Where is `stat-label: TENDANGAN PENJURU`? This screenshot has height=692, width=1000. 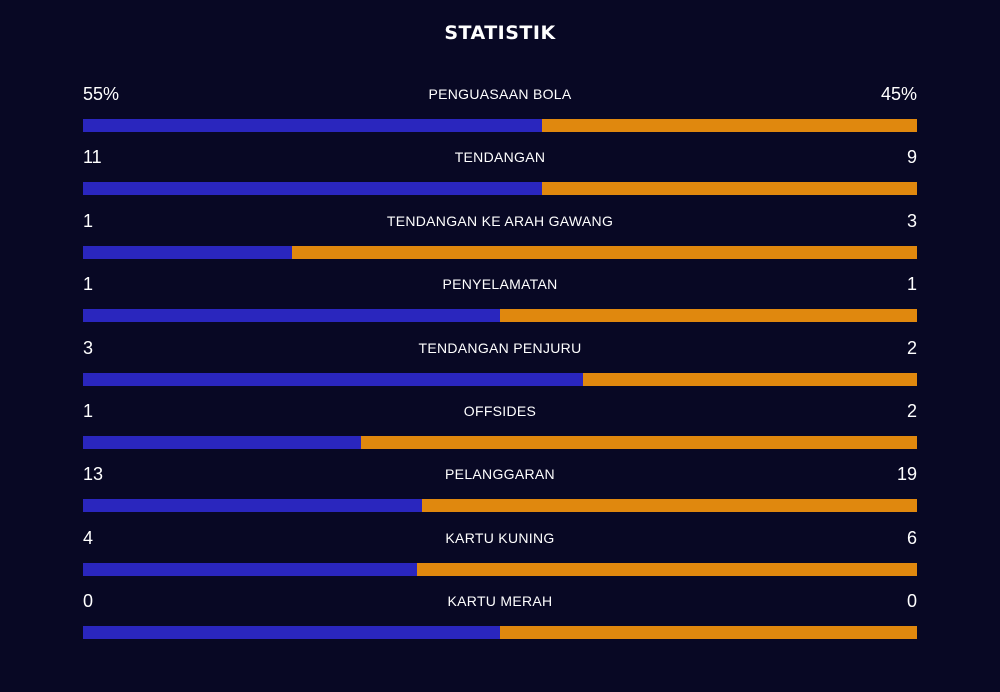 stat-label: TENDANGAN PENJURU is located at coordinates (500, 347).